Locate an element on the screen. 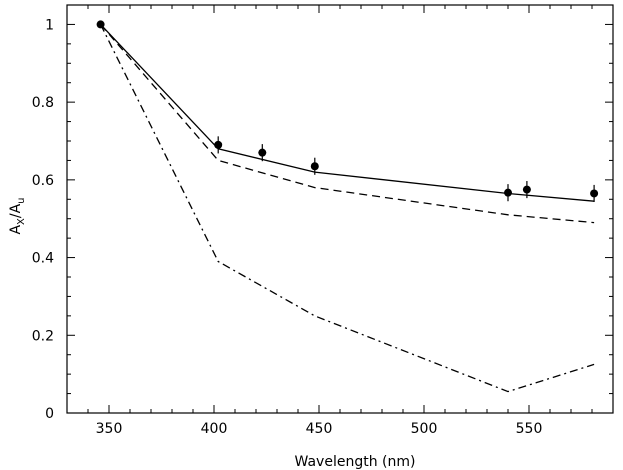 The width and height of the screenshot is (623, 470). x-tick-label: 450 is located at coordinates (319, 429).